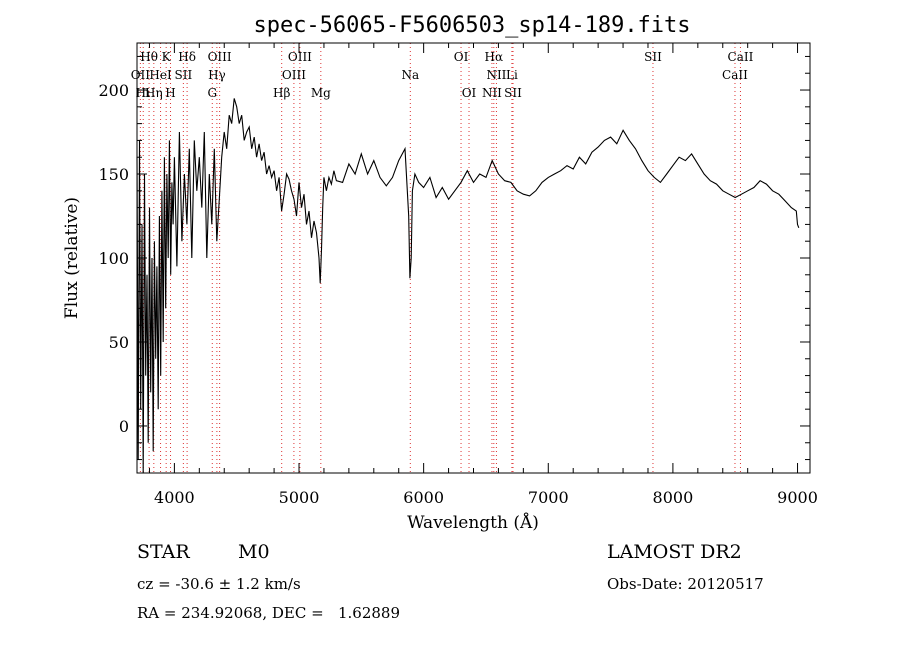 The width and height of the screenshot is (900, 650). I want to click on spectral-line-label: Hθ, so click(149, 57).